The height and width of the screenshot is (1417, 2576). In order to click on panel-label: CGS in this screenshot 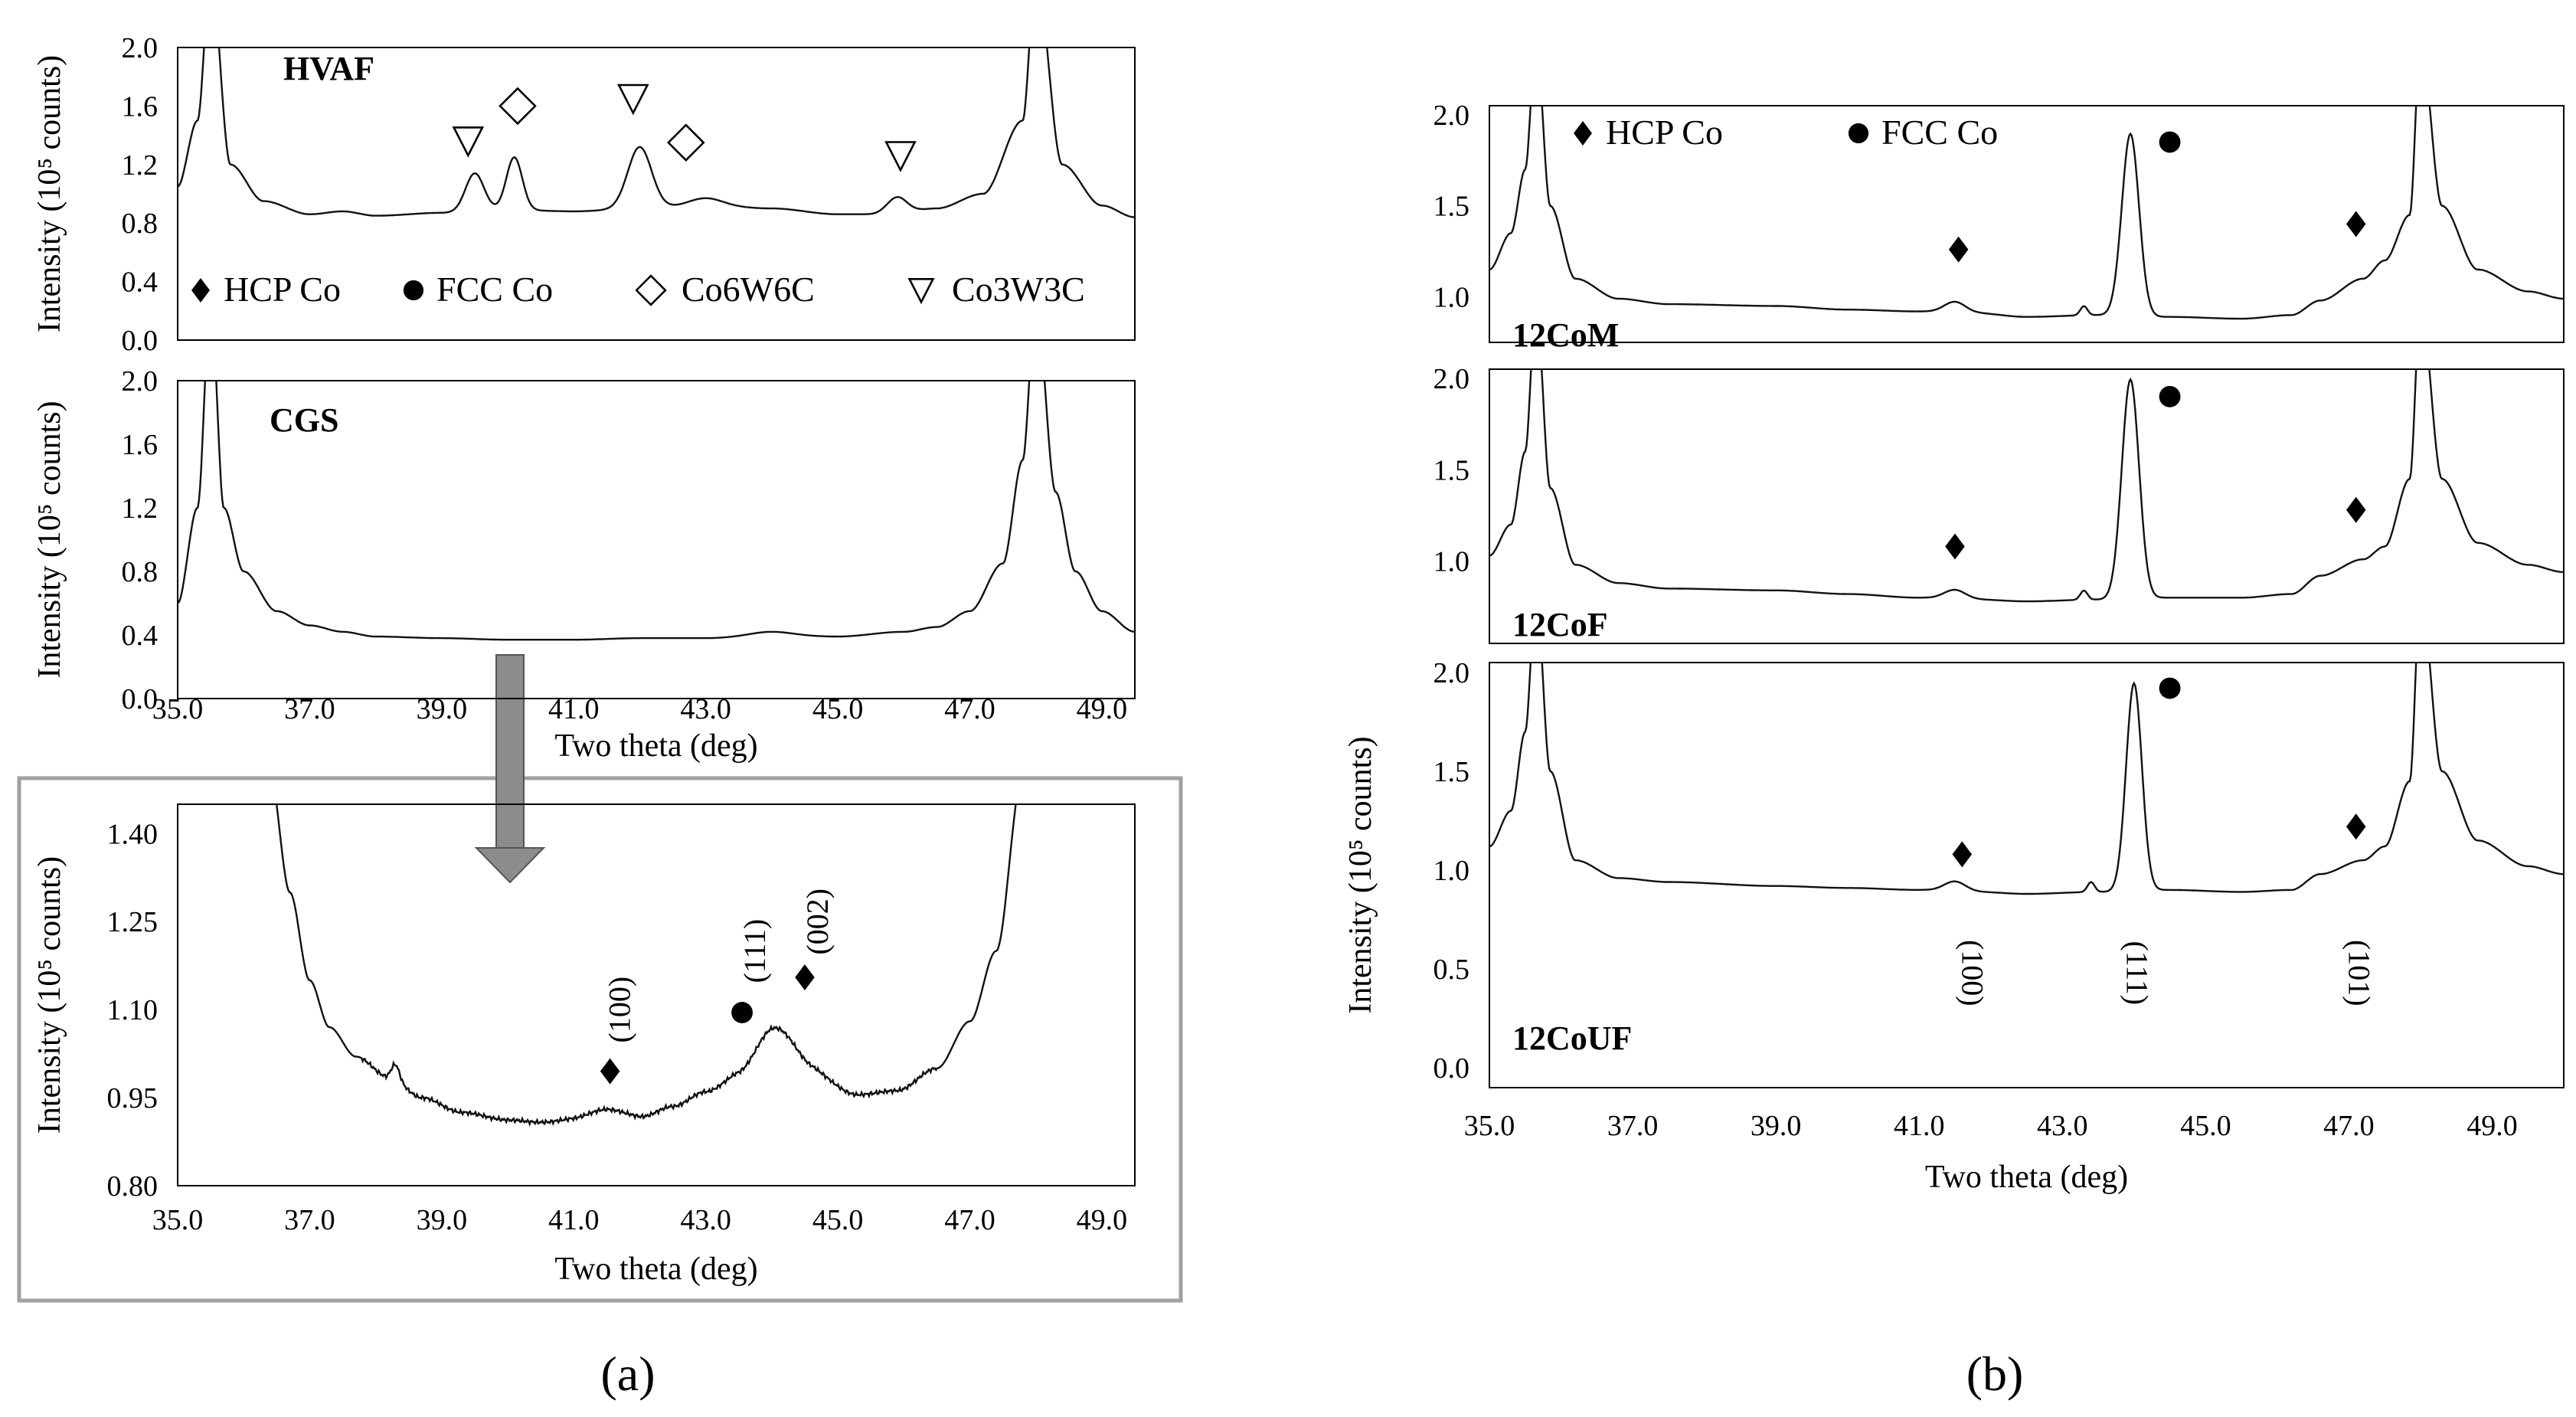, I will do `click(304, 420)`.